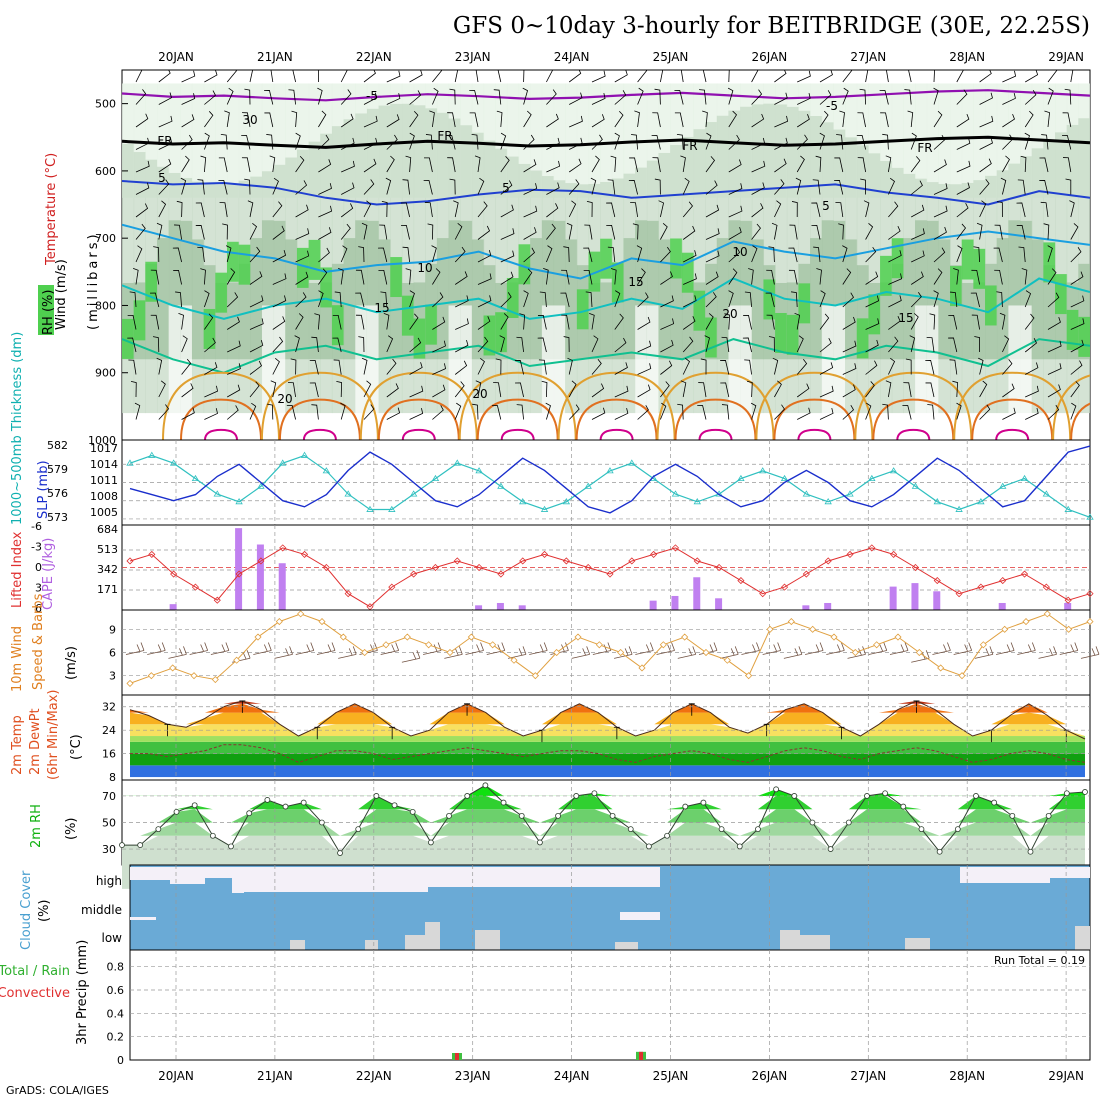  Describe the element at coordinates (620, 569) in the screenshot. I see `cape-bars` at that location.